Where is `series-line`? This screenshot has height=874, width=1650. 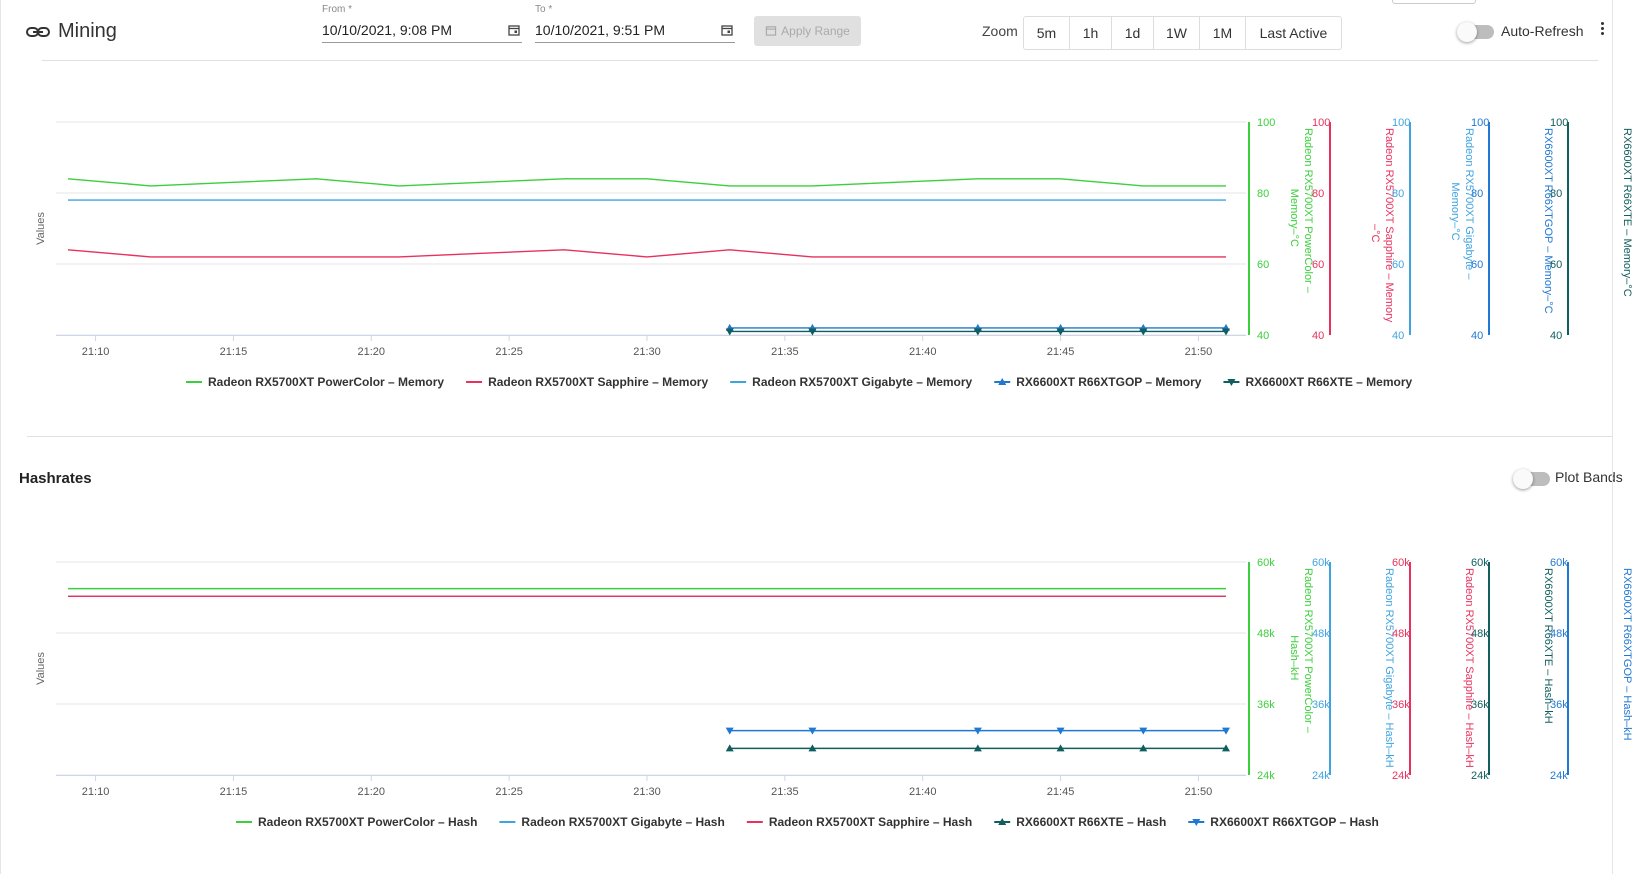
series-line is located at coordinates (646, 182).